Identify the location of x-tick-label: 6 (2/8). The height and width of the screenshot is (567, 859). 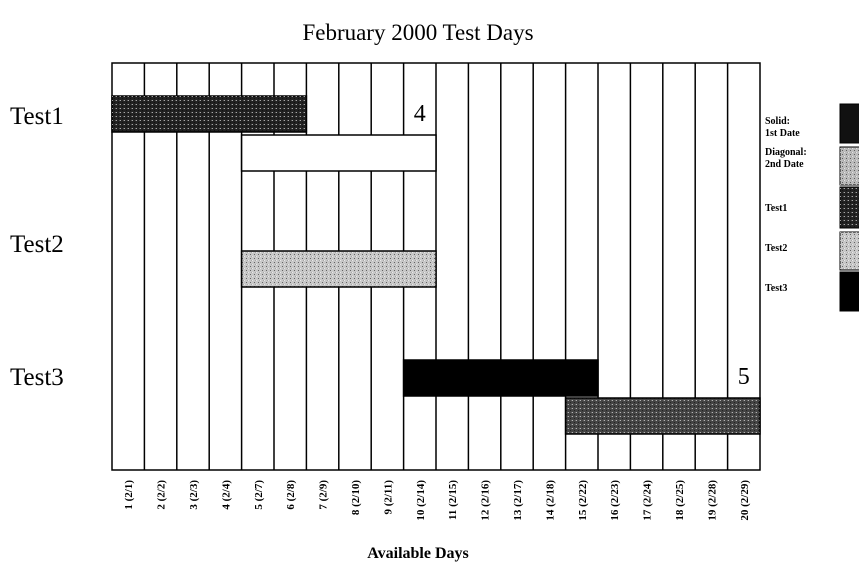
(291, 495).